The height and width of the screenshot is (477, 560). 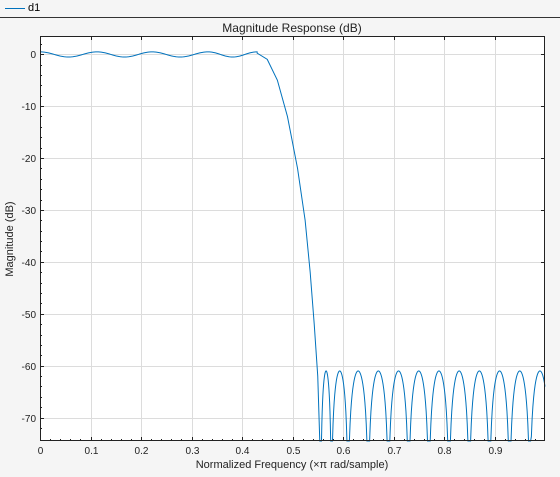 What do you see at coordinates (344, 451) in the screenshot?
I see `x-tick-label: 0.6` at bounding box center [344, 451].